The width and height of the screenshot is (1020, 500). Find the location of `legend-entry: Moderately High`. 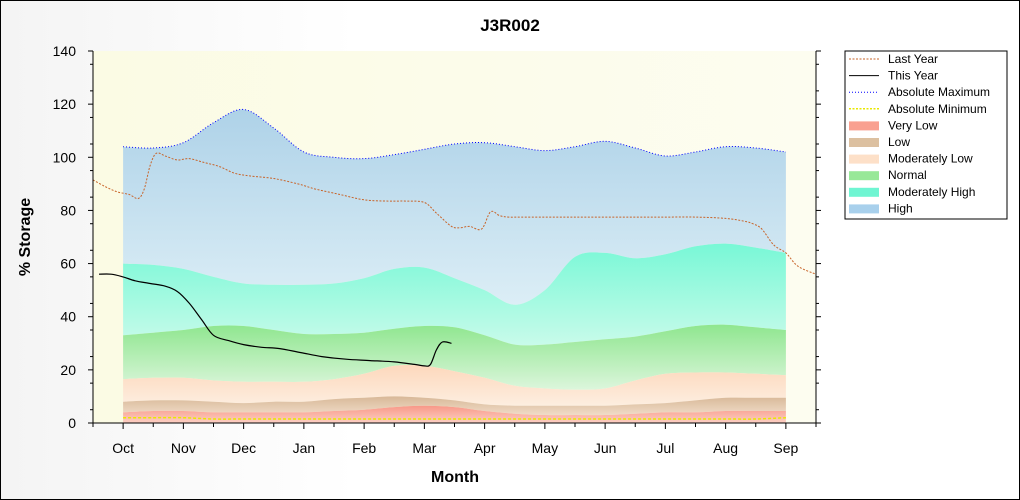

legend-entry: Moderately High is located at coordinates (912, 192).